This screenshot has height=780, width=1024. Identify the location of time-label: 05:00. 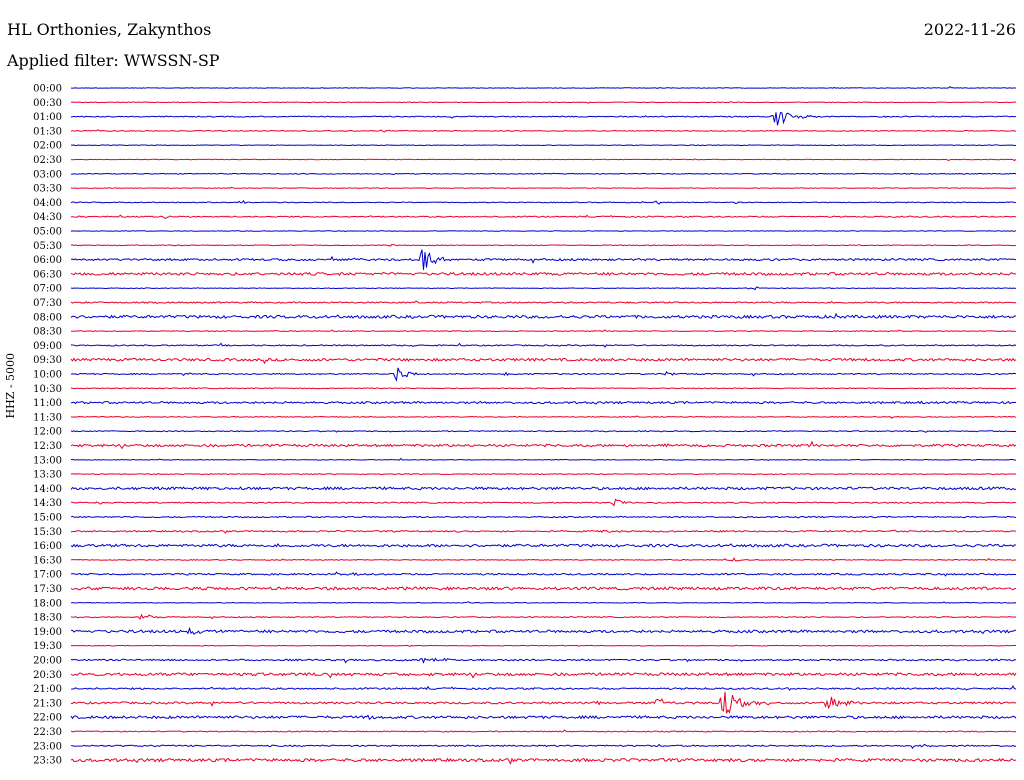
(47, 232).